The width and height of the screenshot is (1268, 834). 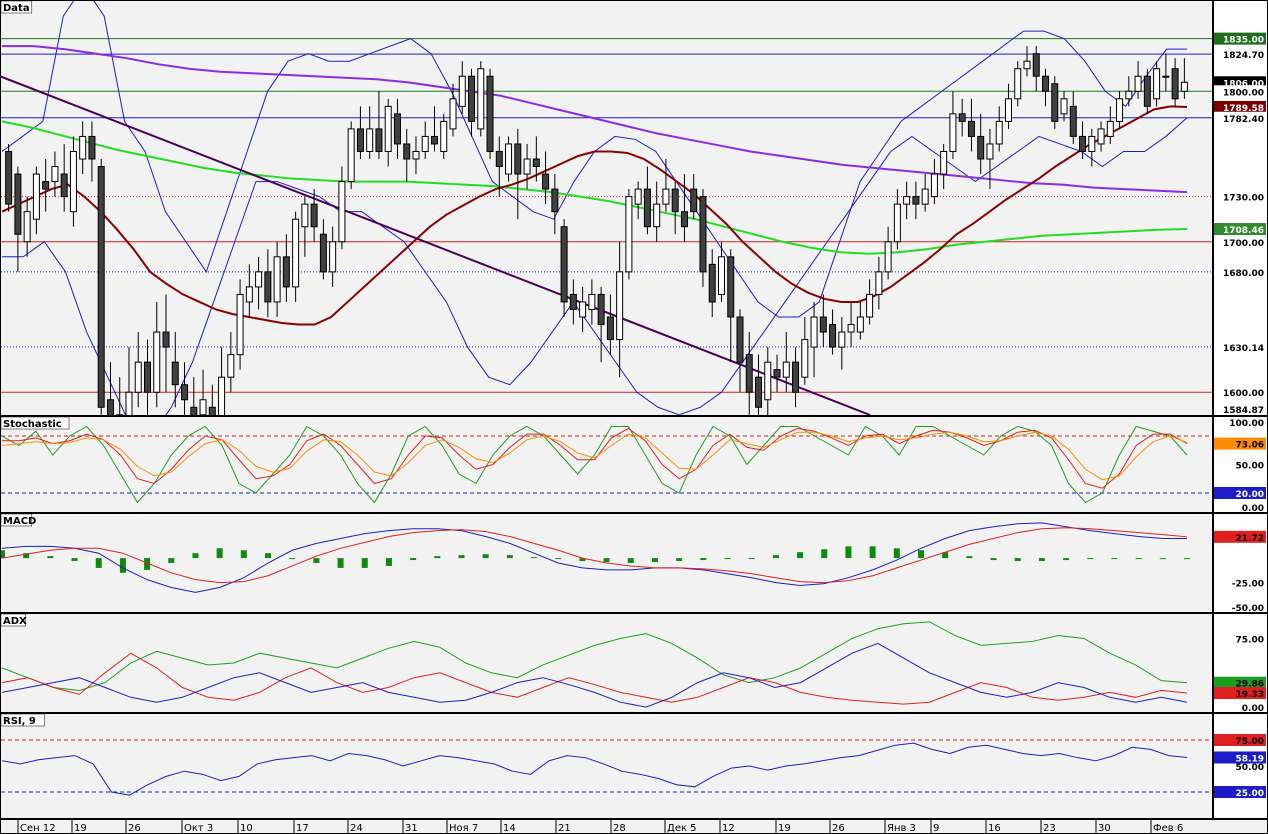 I want to click on date-label: Ноя 7, so click(x=463, y=828).